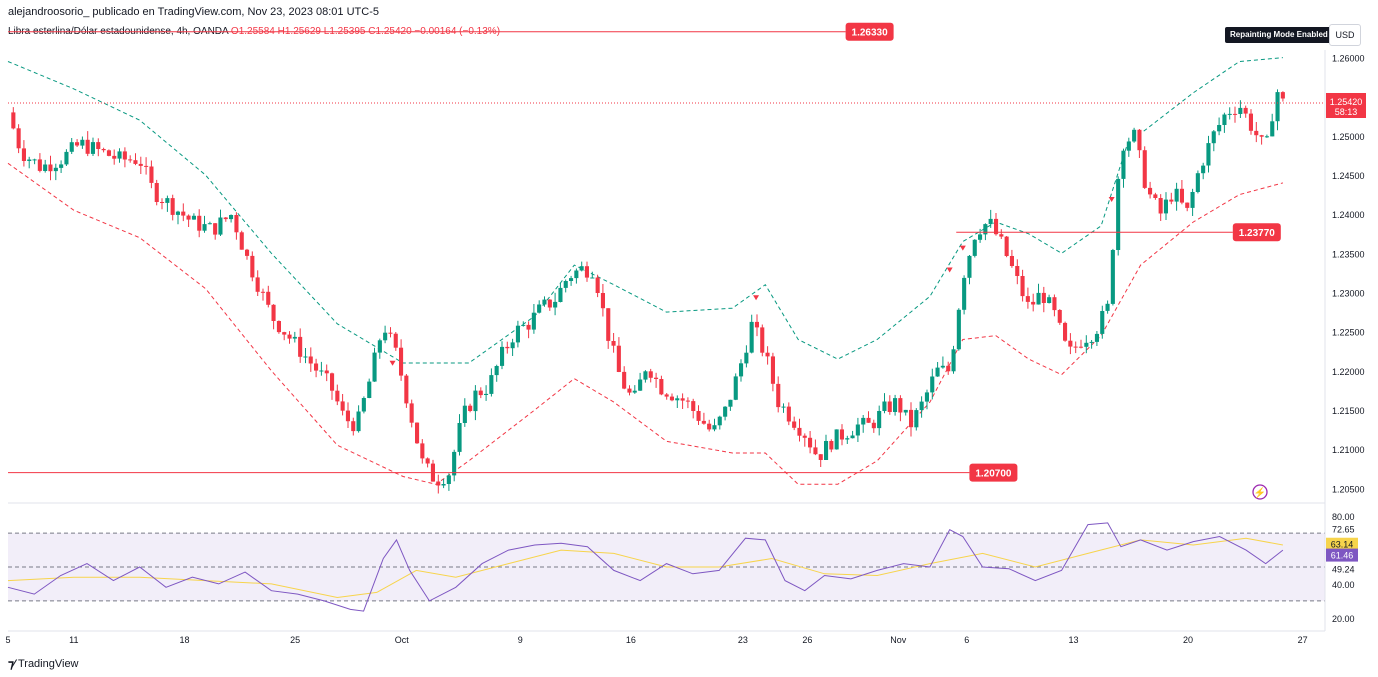 The width and height of the screenshot is (1378, 677). What do you see at coordinates (1345, 35) in the screenshot?
I see `currency-button: USD` at bounding box center [1345, 35].